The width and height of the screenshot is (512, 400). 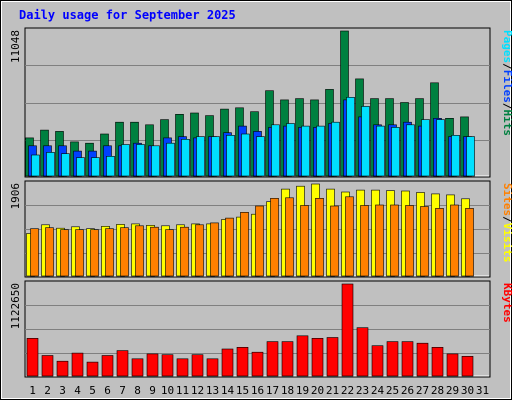 What do you see at coordinates (107, 390) in the screenshot?
I see `day-label: 6` at bounding box center [107, 390].